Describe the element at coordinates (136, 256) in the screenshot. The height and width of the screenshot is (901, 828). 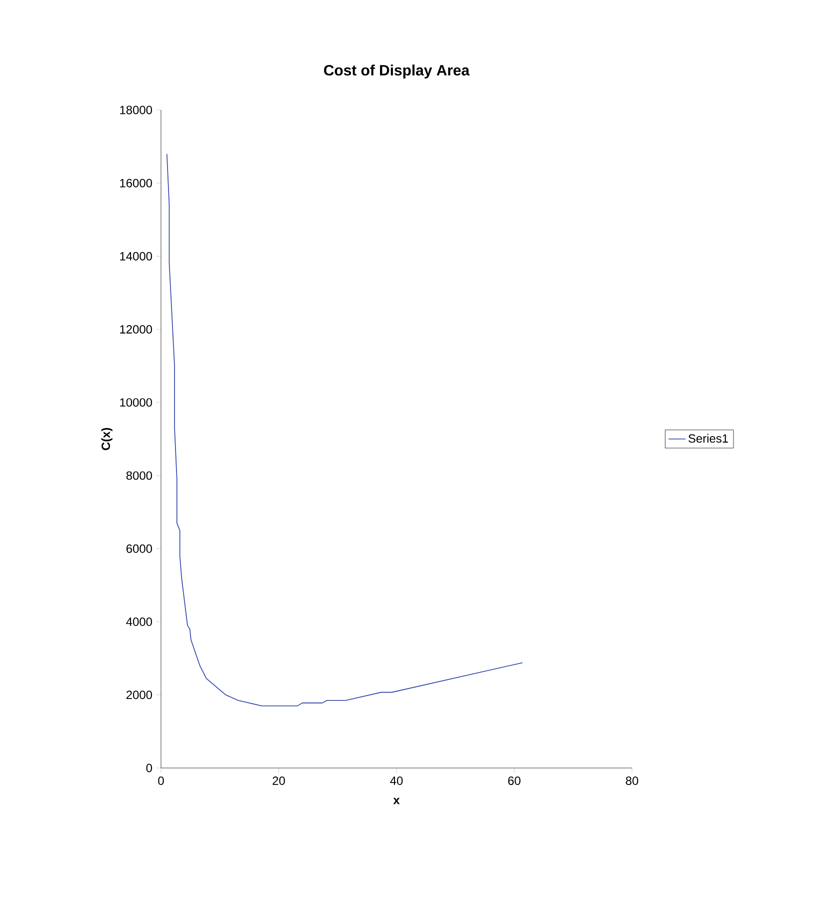
I see `y-tick-label: 14000` at that location.